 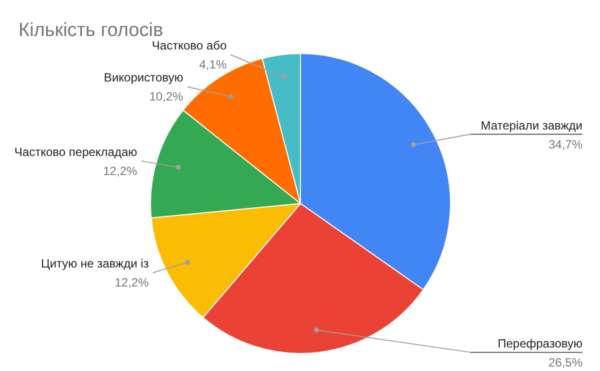 What do you see at coordinates (565, 144) in the screenshot?
I see `data-label: 34,7%` at bounding box center [565, 144].